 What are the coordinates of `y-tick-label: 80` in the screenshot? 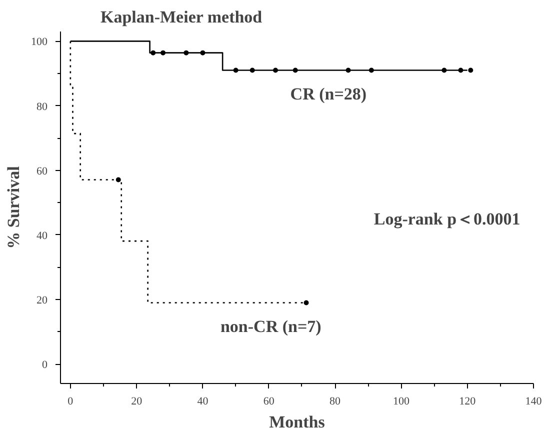 It's located at (42, 106).